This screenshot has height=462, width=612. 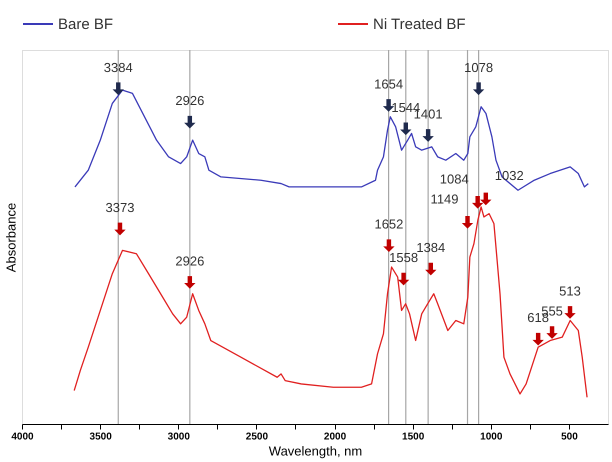 I want to click on annotation: 1084, so click(x=454, y=178).